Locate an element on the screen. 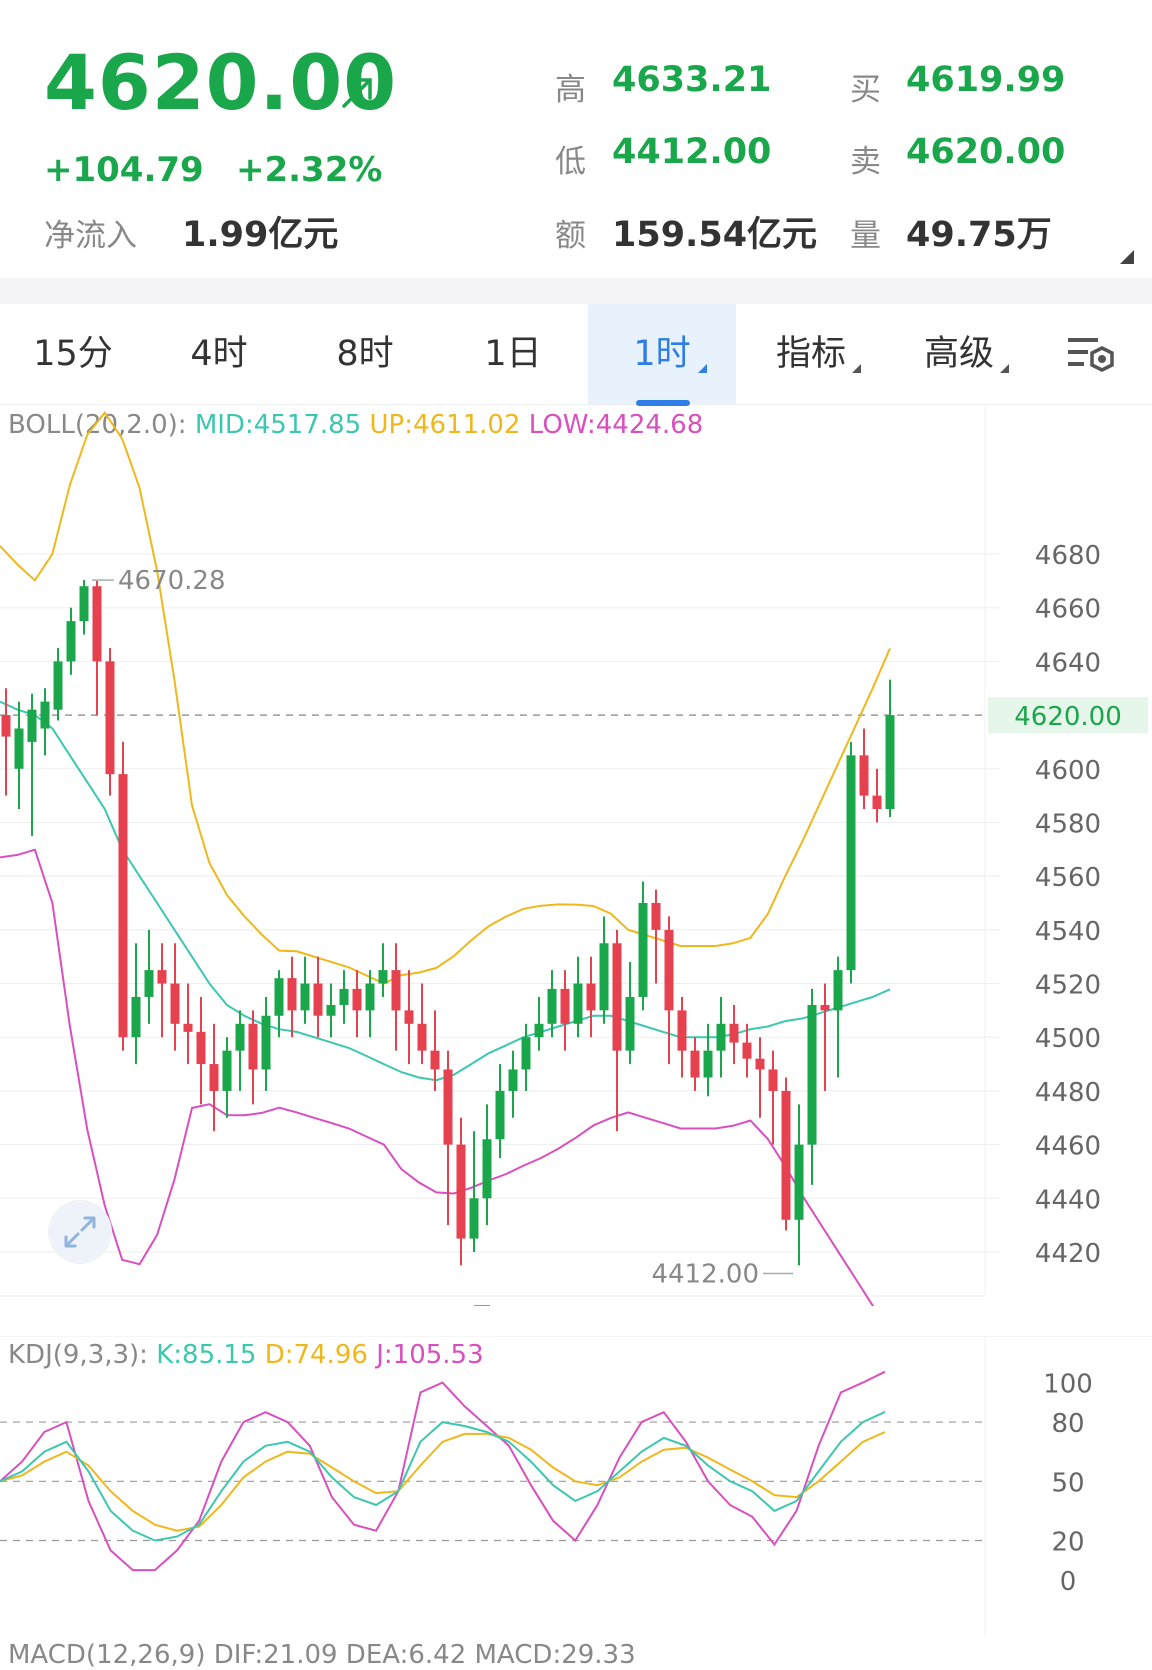  price-tick-label: 4600 is located at coordinates (1068, 771).